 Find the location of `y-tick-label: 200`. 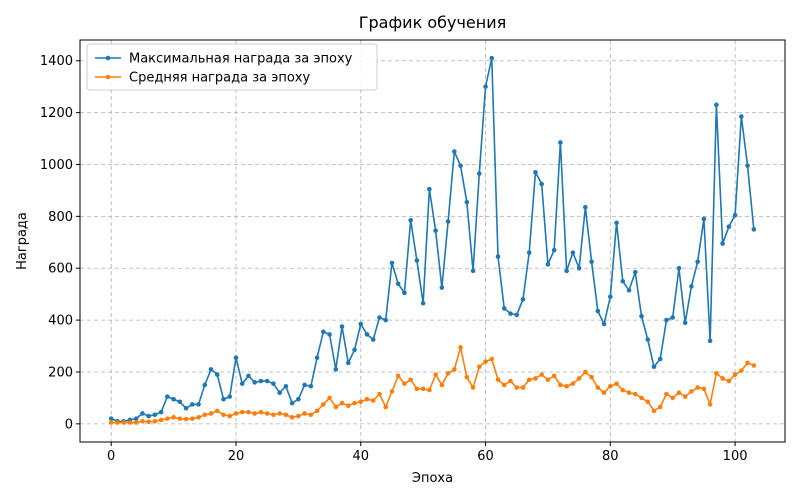

y-tick-label: 200 is located at coordinates (60, 372).